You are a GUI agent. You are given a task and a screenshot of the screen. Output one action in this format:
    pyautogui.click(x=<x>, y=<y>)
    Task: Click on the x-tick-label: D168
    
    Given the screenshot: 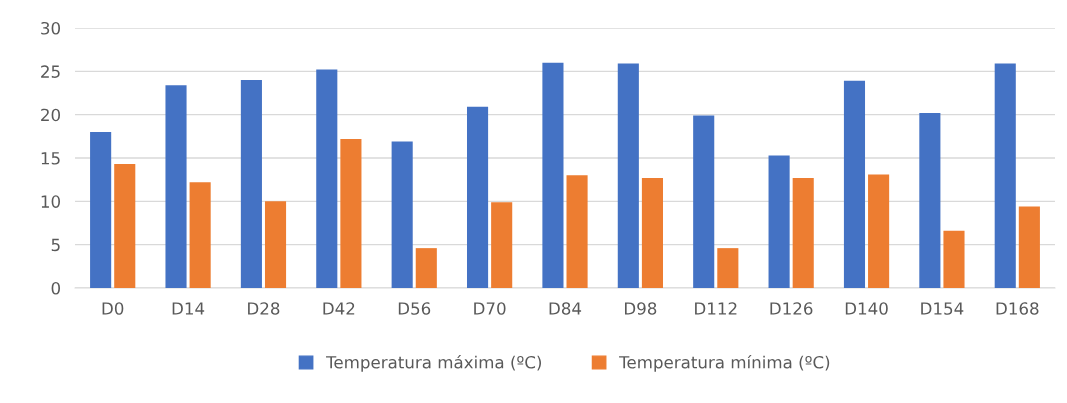 What is the action you would take?
    pyautogui.click(x=1017, y=308)
    